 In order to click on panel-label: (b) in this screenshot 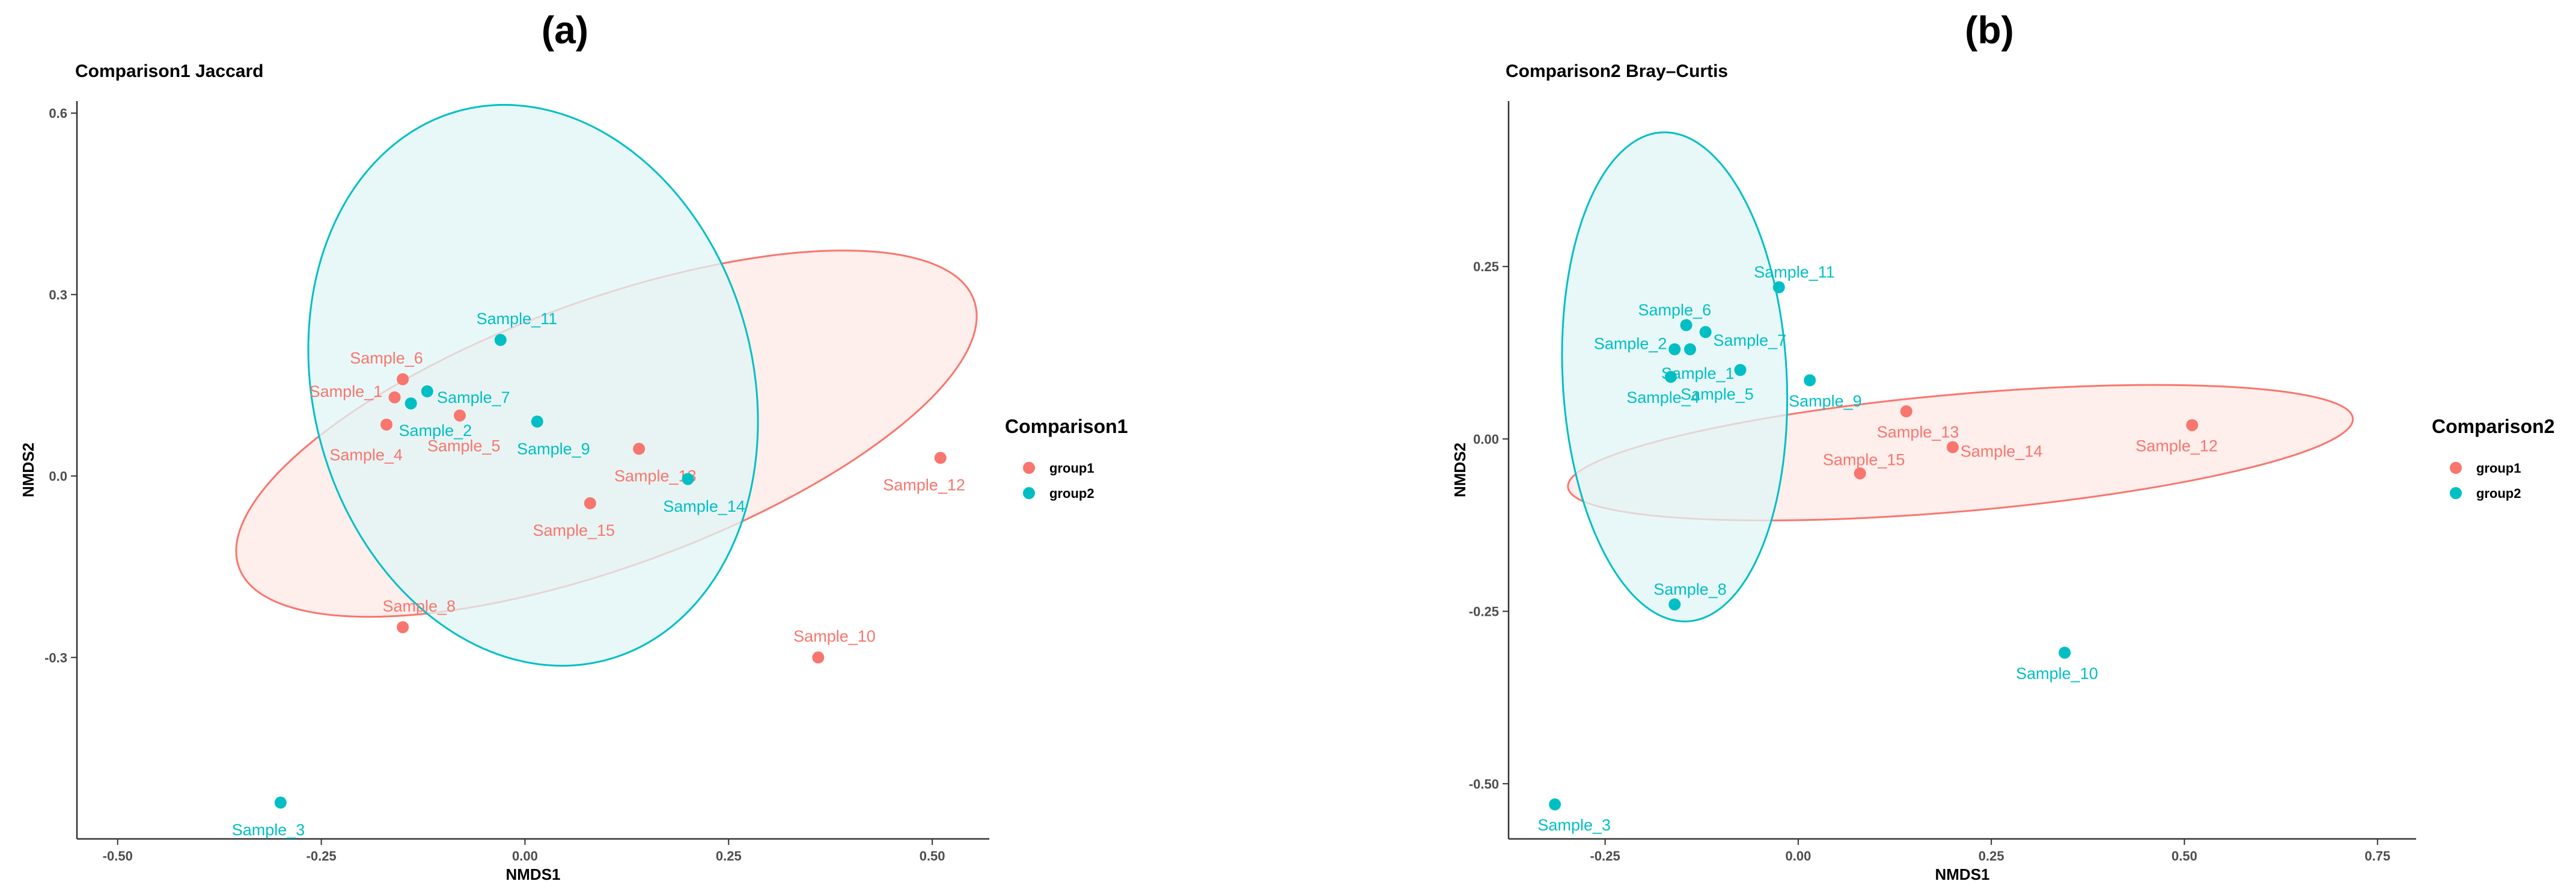, I will do `click(1989, 30)`.